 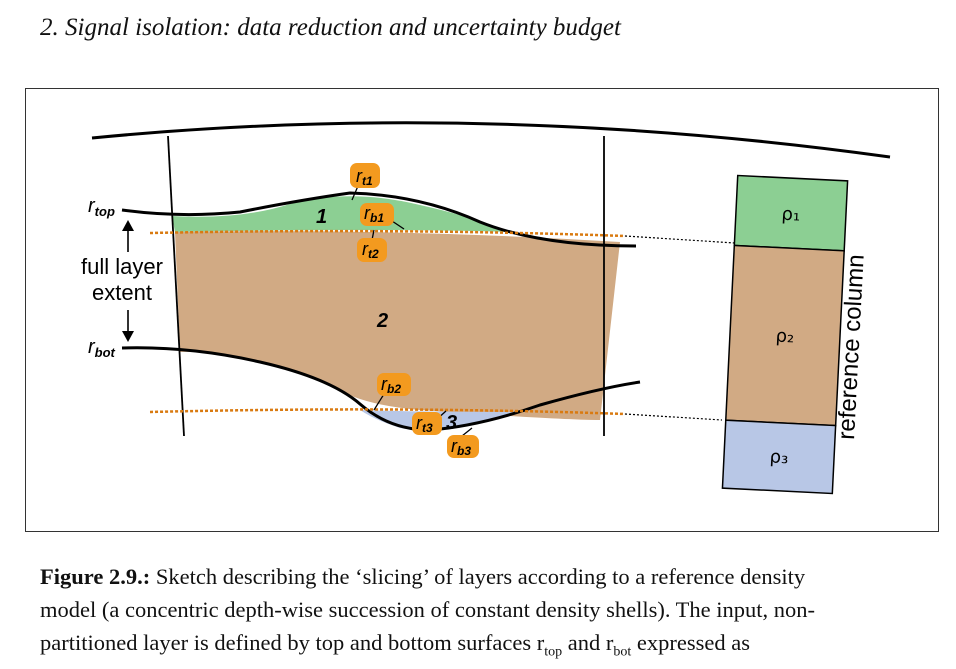 What do you see at coordinates (491, 140) in the screenshot?
I see `outer-surface-line` at bounding box center [491, 140].